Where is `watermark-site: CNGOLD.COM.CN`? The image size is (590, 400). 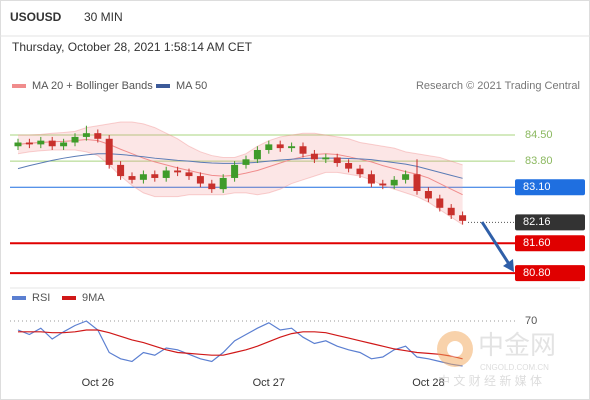
watermark-site: CNGOLD.COM.CN is located at coordinates (514, 367).